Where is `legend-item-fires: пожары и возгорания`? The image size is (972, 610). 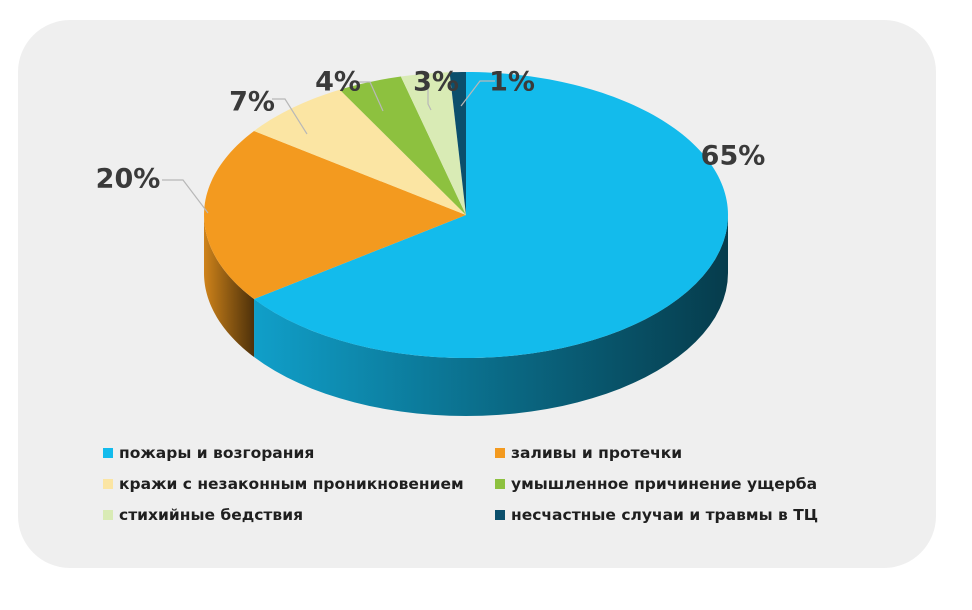 legend-item-fires: пожары и возгорания is located at coordinates (208, 453).